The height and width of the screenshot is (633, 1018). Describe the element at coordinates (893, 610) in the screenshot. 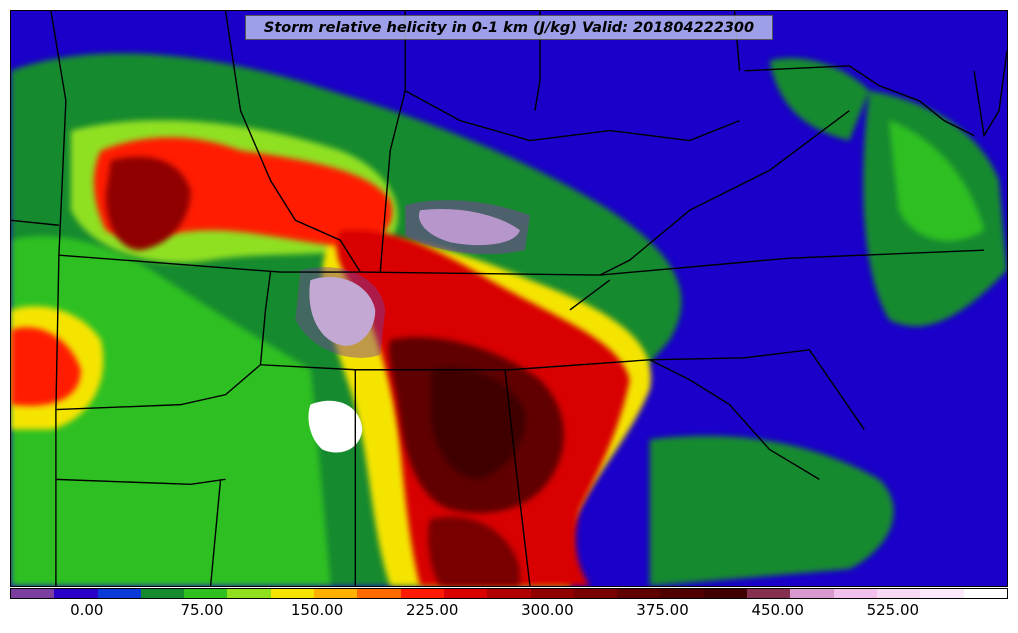

I see `colorbar-tick-label: 525.00` at that location.